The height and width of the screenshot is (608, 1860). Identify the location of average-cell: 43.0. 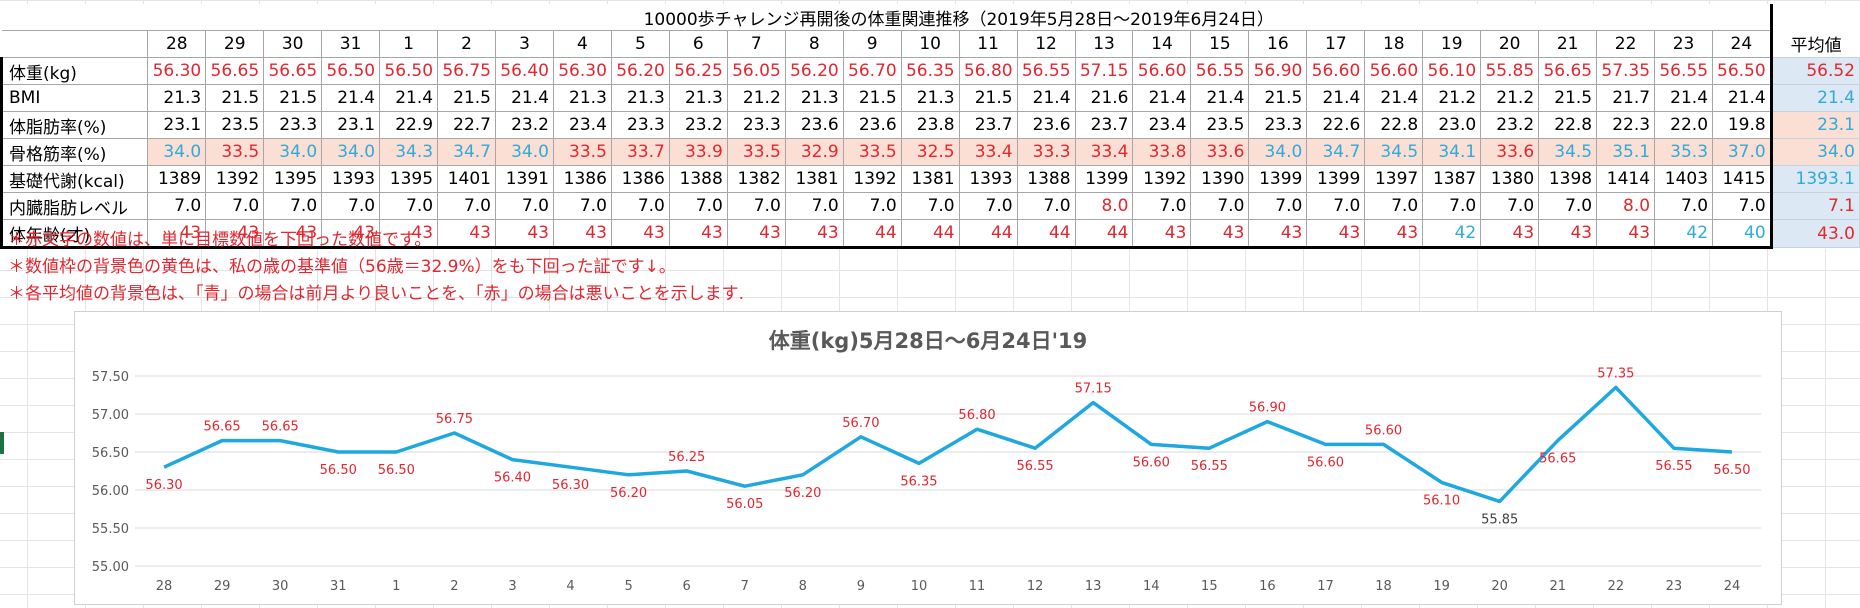
(1814, 233).